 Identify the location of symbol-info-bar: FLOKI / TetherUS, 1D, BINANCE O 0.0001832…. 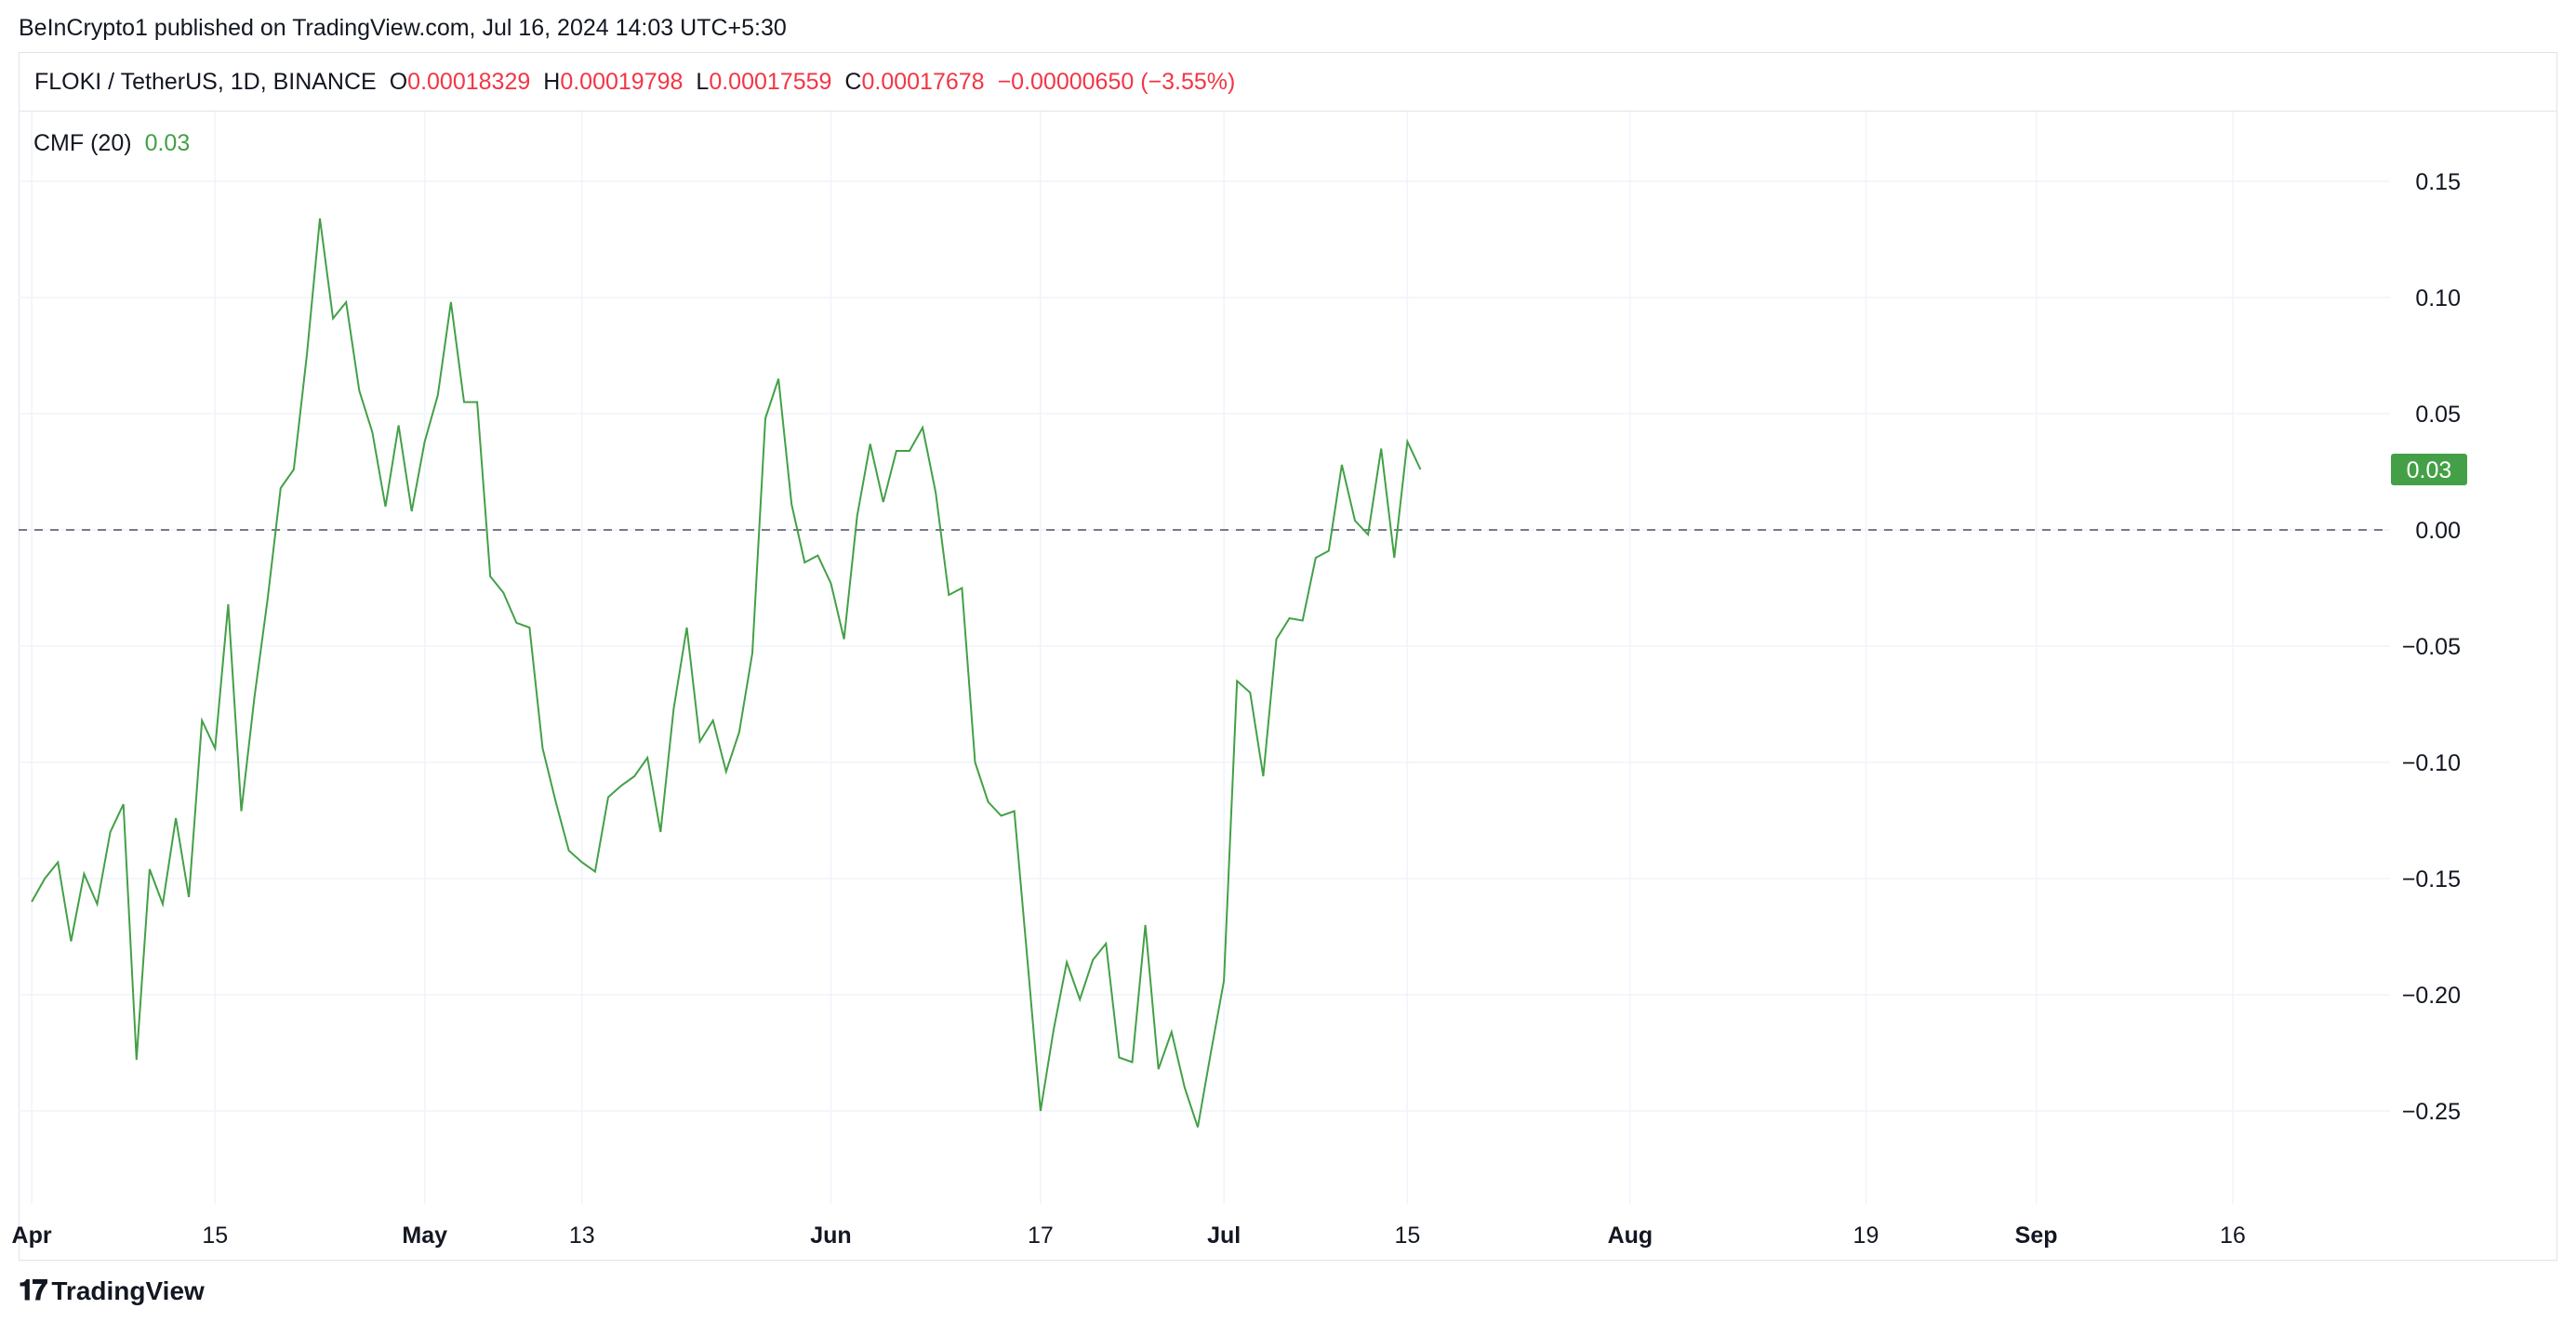
(1288, 82).